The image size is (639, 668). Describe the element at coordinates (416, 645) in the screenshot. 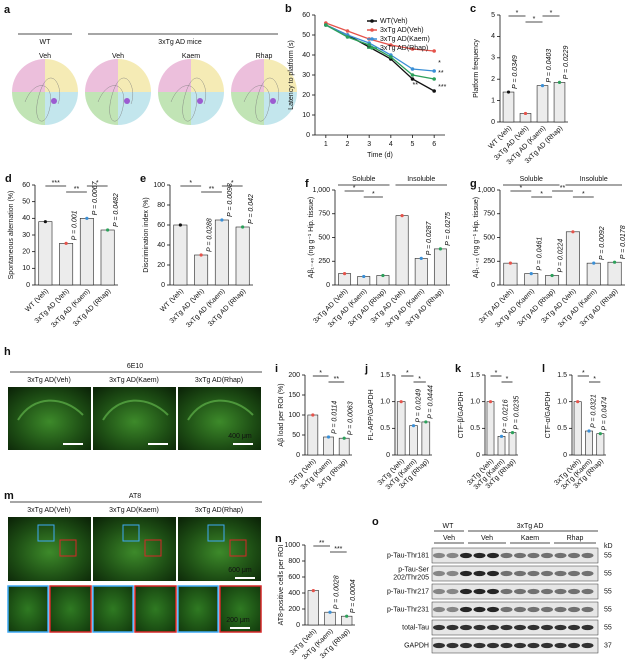

I see `row-label: GAPDH` at that location.